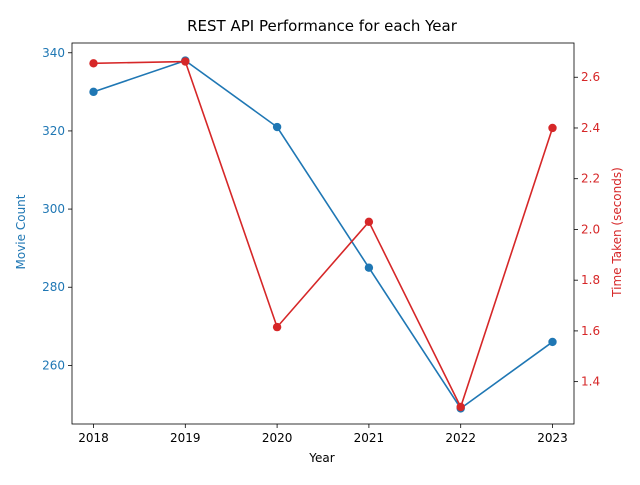 The height and width of the screenshot is (485, 640). I want to click on y-right-tick-label: 2.2, so click(590, 179).